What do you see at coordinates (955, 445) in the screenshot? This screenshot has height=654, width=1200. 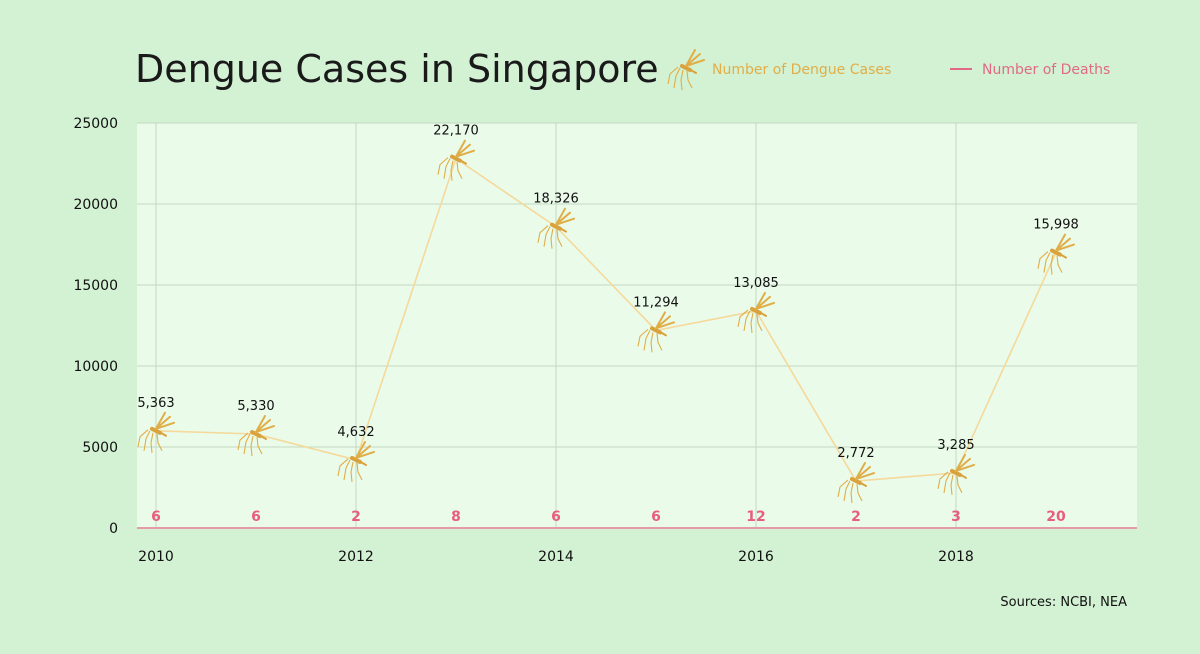 I see `case-data-label: 3,285` at bounding box center [955, 445].